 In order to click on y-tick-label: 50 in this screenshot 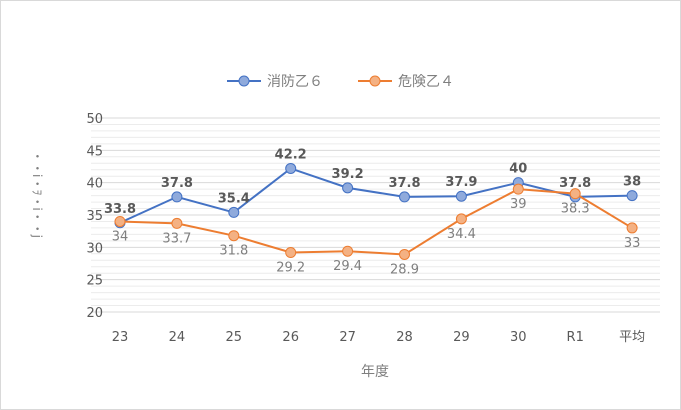, I will do `click(94, 119)`.